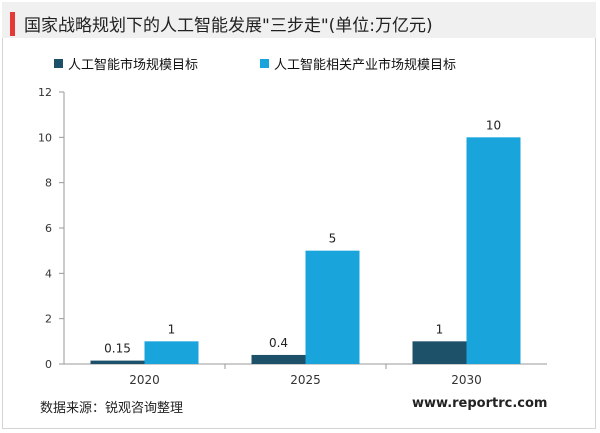 This screenshot has width=600, height=433. I want to click on legend-label-series-1: 人工智能市场规模目标, so click(133, 65).